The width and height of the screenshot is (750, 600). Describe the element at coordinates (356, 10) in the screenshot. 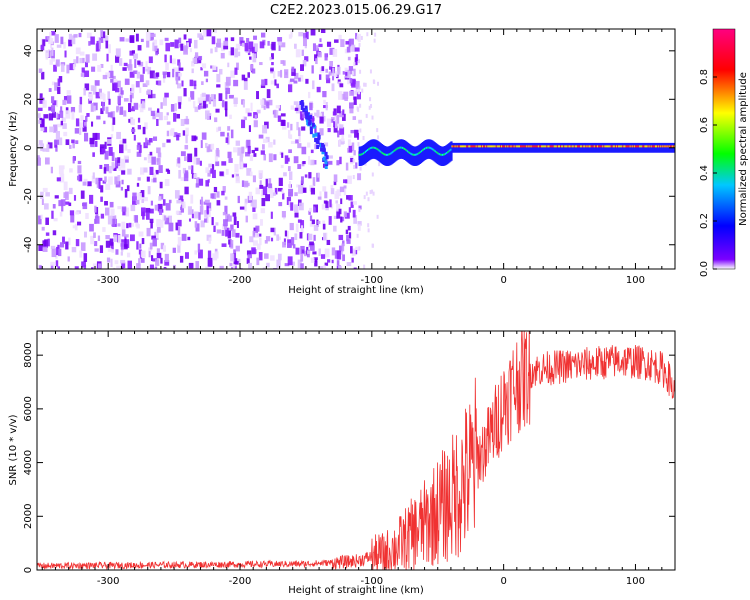

I see `figure-title: C2E2.2023.015.06.29.G17` at that location.